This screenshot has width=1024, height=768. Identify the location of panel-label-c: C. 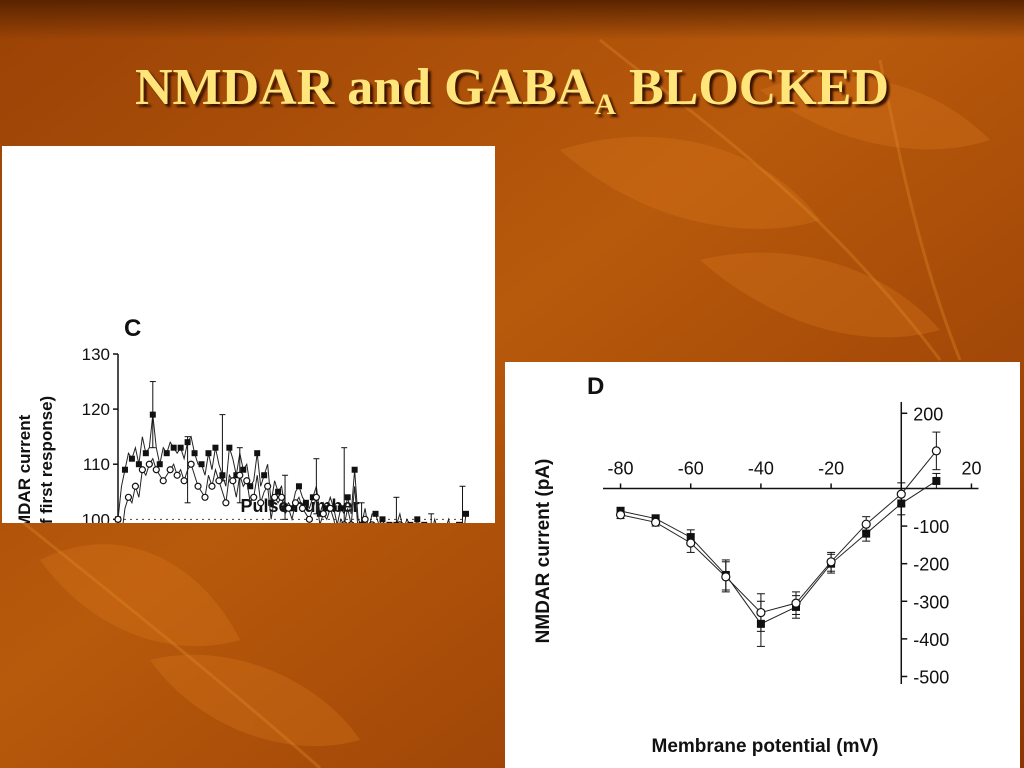
(132, 328).